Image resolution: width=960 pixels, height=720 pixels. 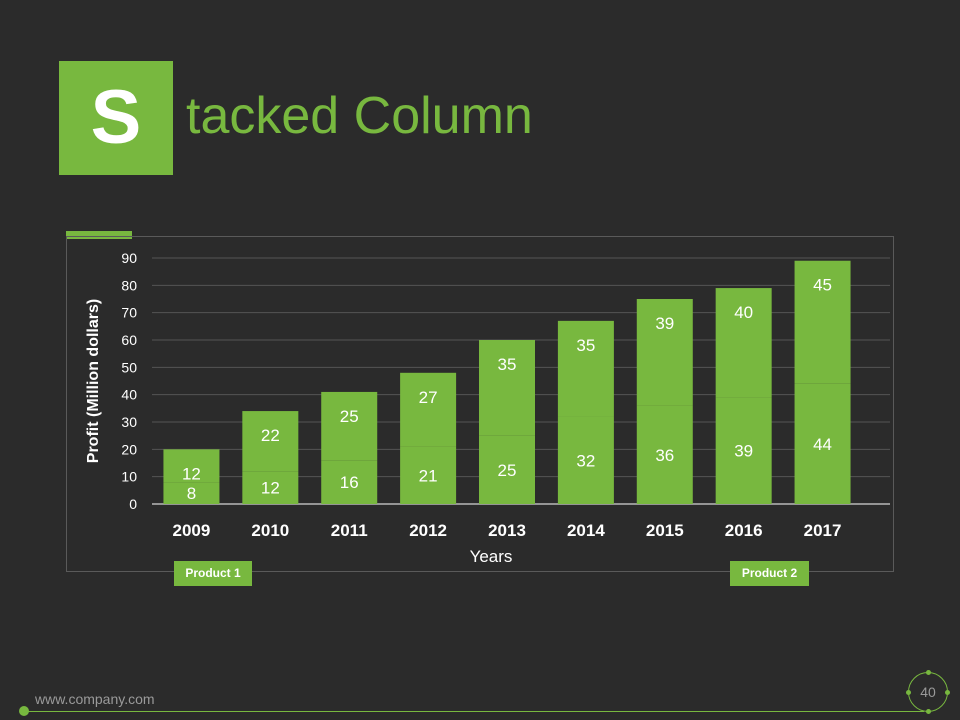 I want to click on y-tick-label: 60, so click(x=129, y=340).